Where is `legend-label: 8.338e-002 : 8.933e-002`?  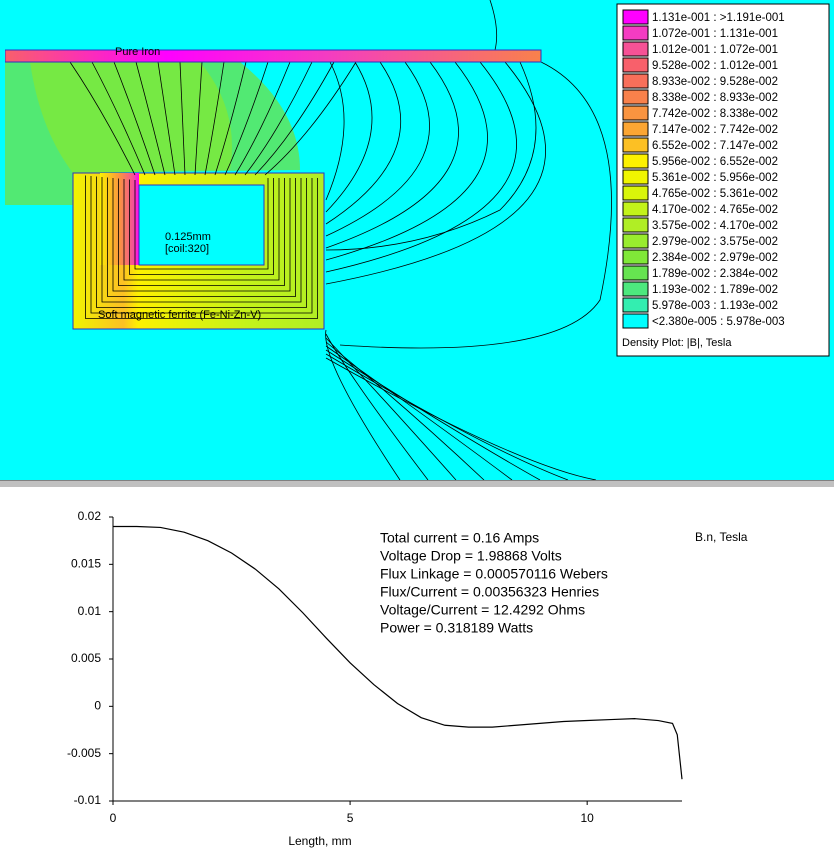
legend-label: 8.338e-002 : 8.933e-002 is located at coordinates (715, 98).